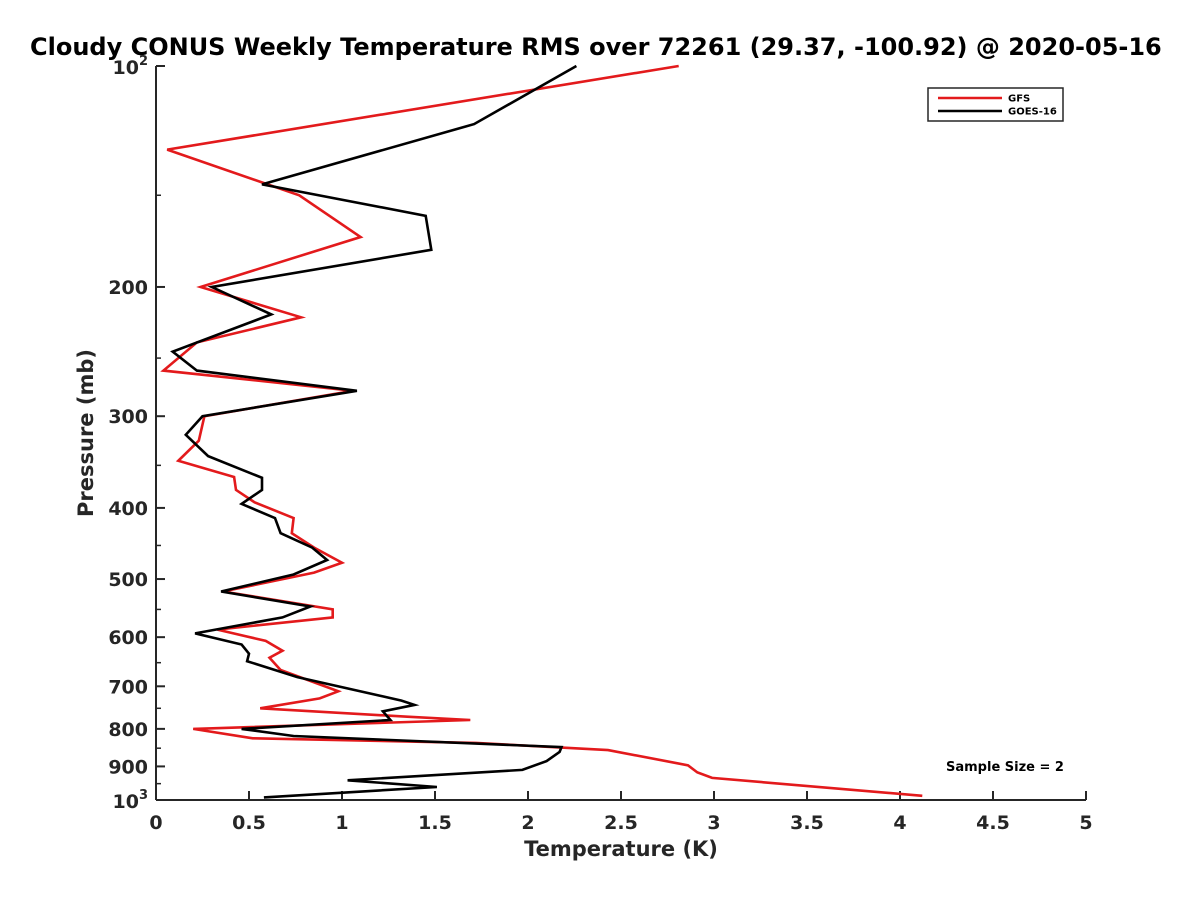  What do you see at coordinates (435, 823) in the screenshot?
I see `x-tick-label: 1.5` at bounding box center [435, 823].